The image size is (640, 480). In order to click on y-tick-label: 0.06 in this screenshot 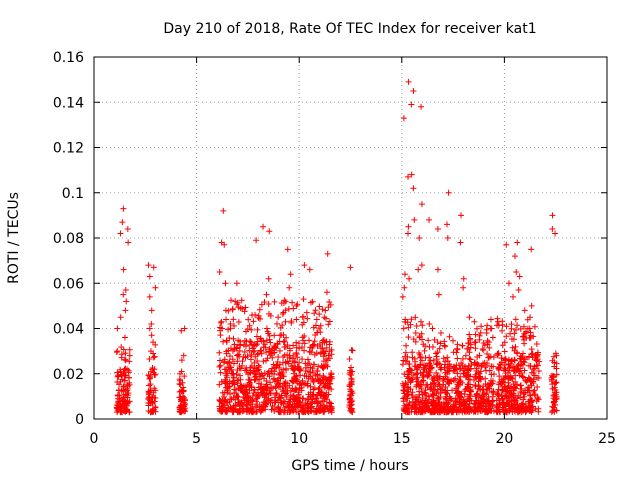, I will do `click(68, 284)`.